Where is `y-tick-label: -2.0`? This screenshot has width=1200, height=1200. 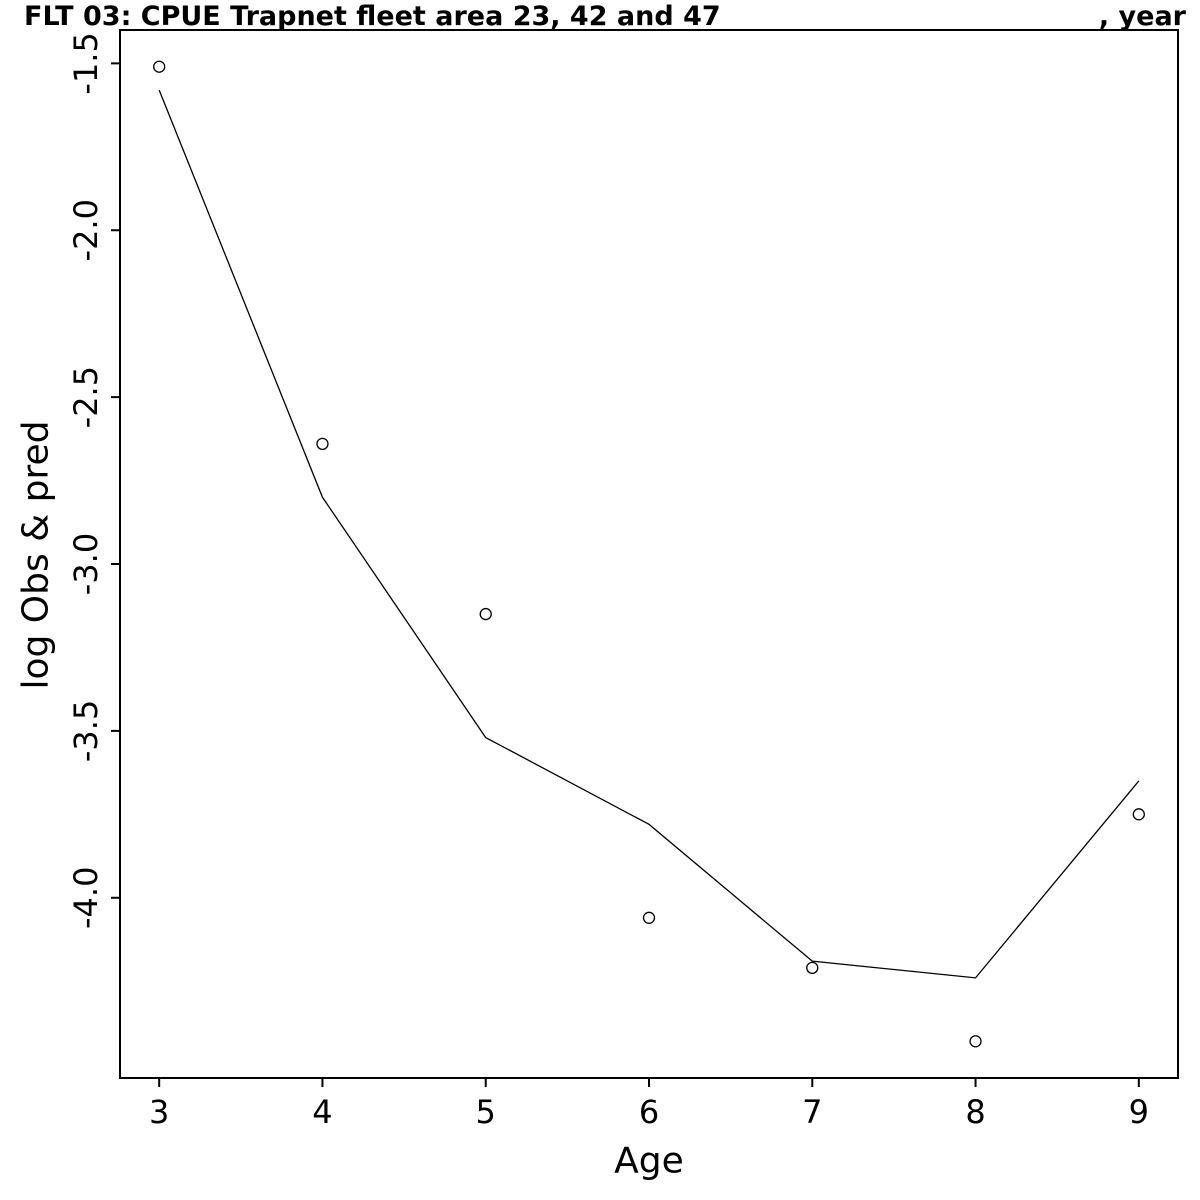
y-tick-label: -2.0 is located at coordinates (86, 230).